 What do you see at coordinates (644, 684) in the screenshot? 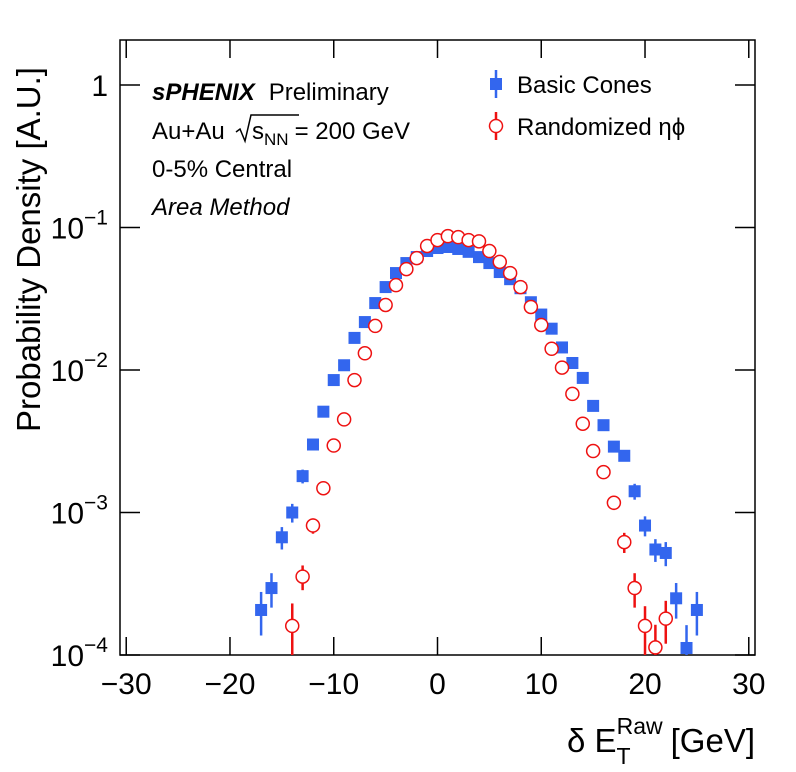
I see `x-tick-label: 20` at bounding box center [644, 684].